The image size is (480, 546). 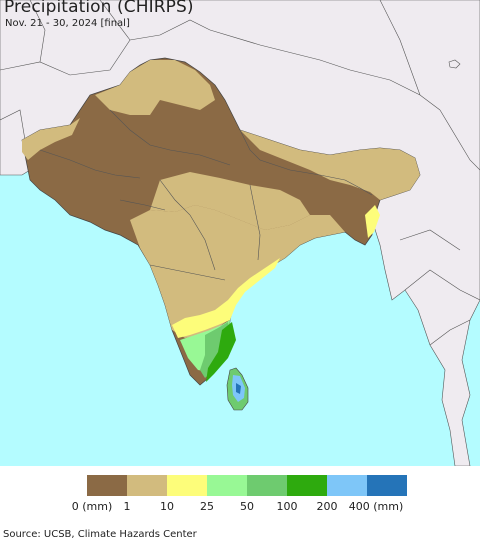 I want to click on land-outside-island, so click(x=454, y=64).